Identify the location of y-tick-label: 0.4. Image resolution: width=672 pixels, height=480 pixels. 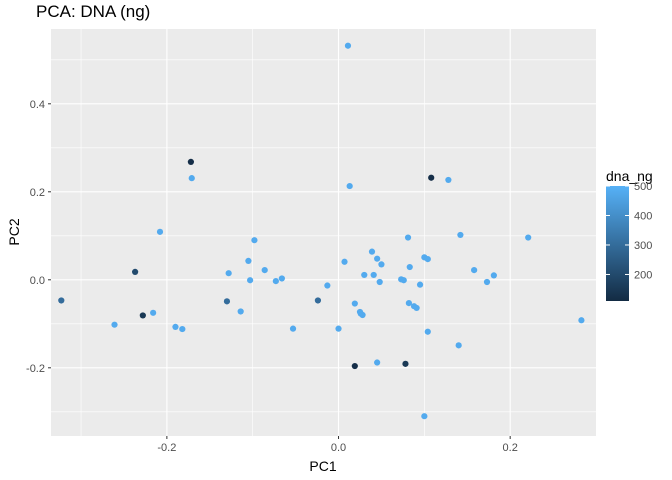
(37, 105).